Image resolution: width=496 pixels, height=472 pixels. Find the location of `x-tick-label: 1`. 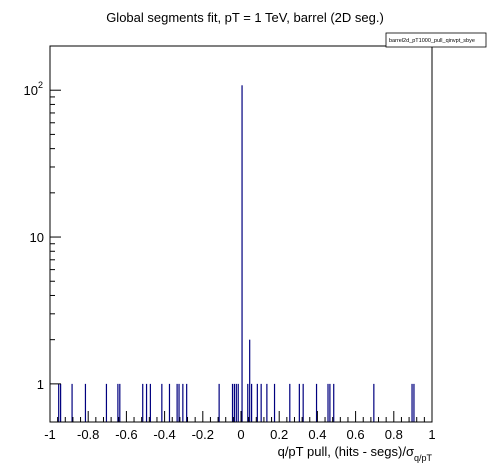

x-tick-label: 1 is located at coordinates (431, 434).